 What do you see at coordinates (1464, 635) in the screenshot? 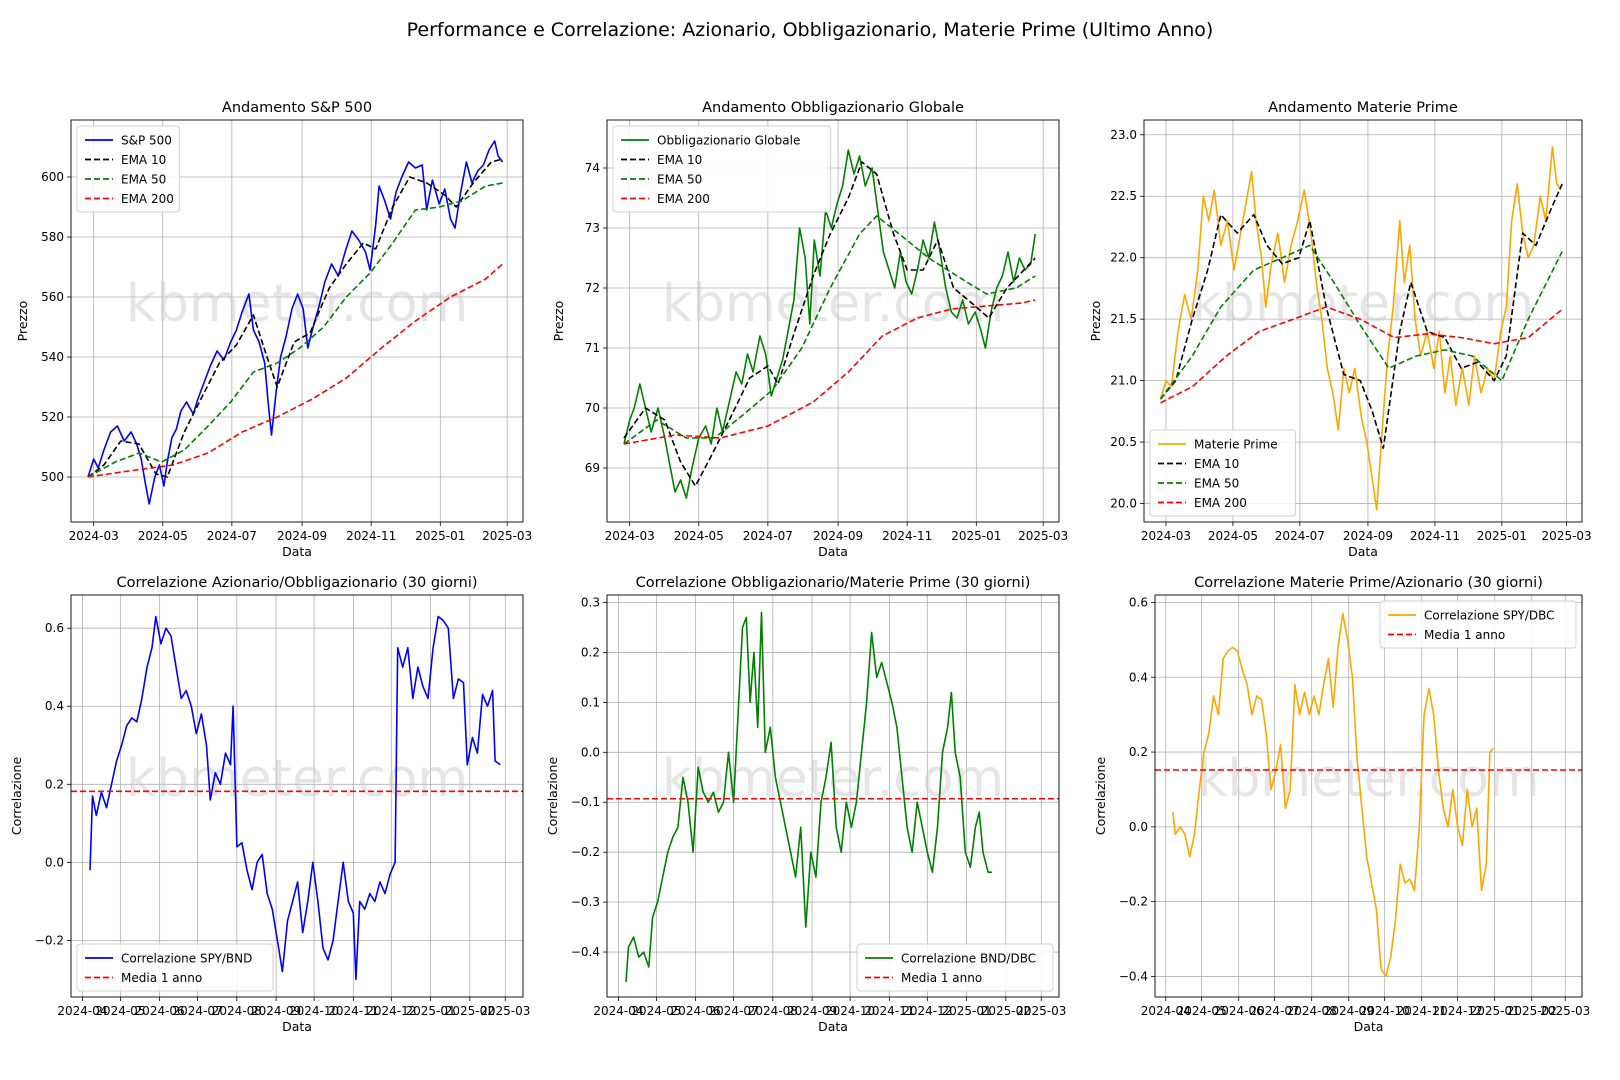
I see `legend-label: Media 1 anno` at bounding box center [1464, 635].